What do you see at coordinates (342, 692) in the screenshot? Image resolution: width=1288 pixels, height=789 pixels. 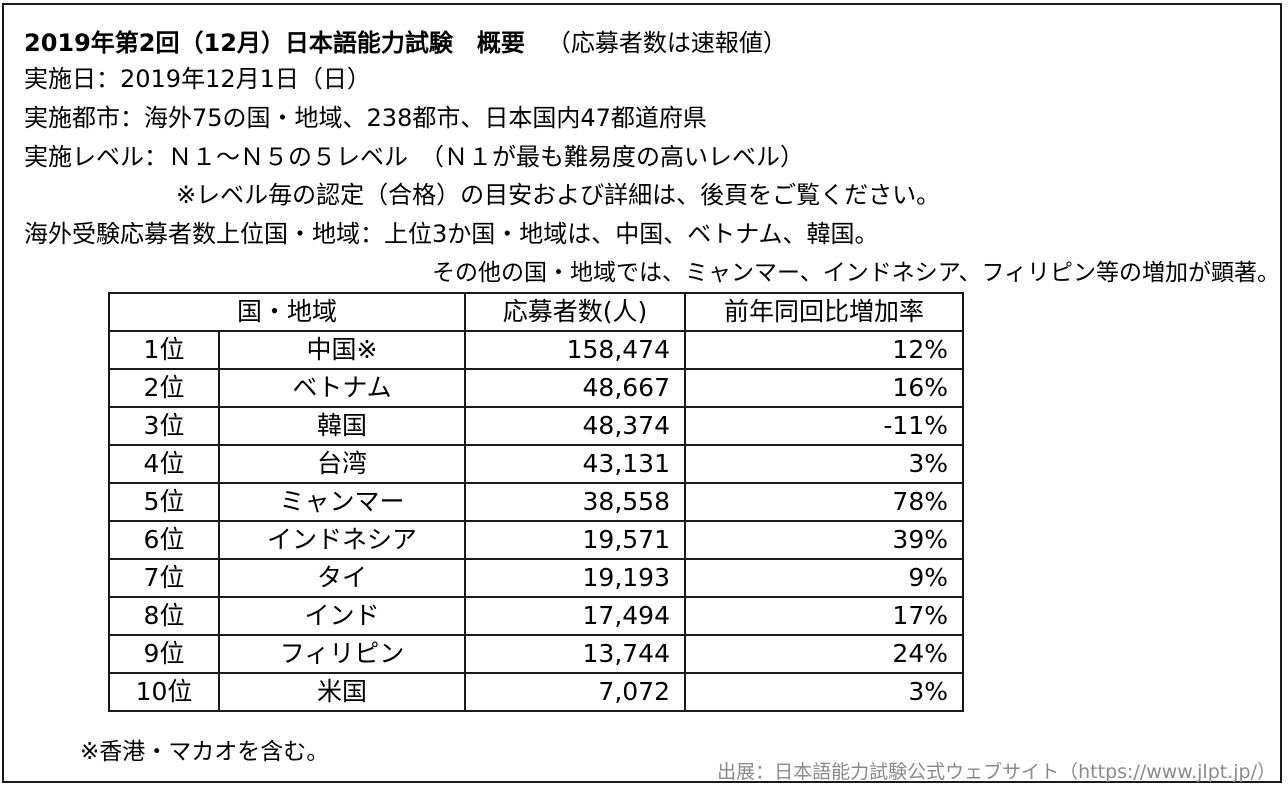 I see `country-cell: 米国` at bounding box center [342, 692].